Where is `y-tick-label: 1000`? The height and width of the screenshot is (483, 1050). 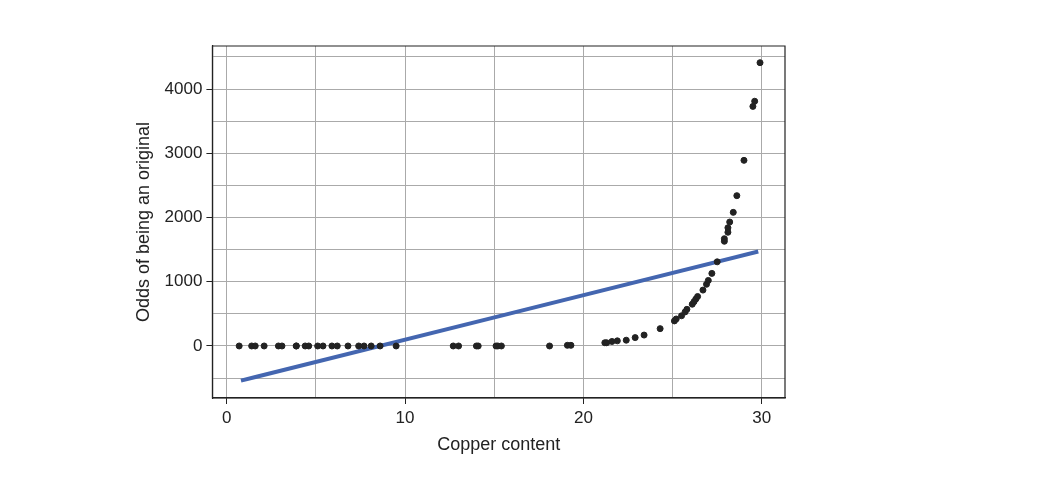
y-tick-label: 1000 is located at coordinates (183, 281).